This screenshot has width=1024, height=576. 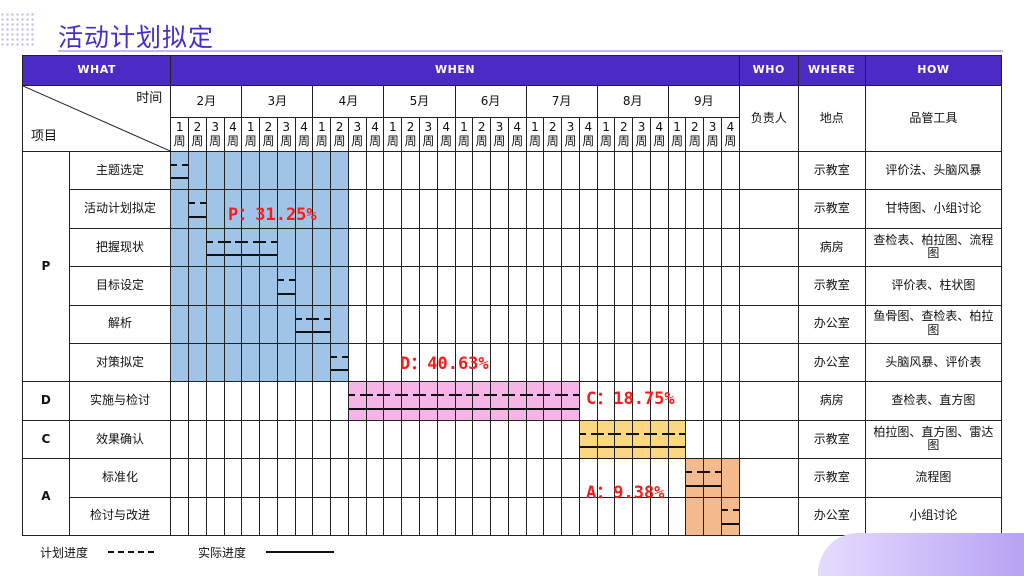 I want to click on month-header: 9月, so click(x=703, y=101).